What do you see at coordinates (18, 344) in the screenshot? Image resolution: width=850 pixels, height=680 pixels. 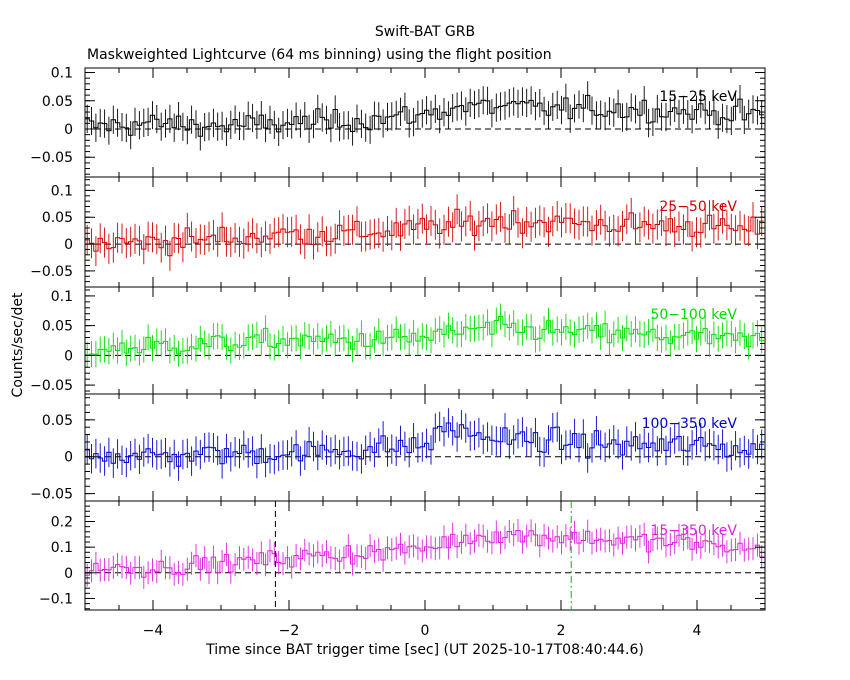 I see `y-axis-label: Counts/sec/det` at bounding box center [18, 344].